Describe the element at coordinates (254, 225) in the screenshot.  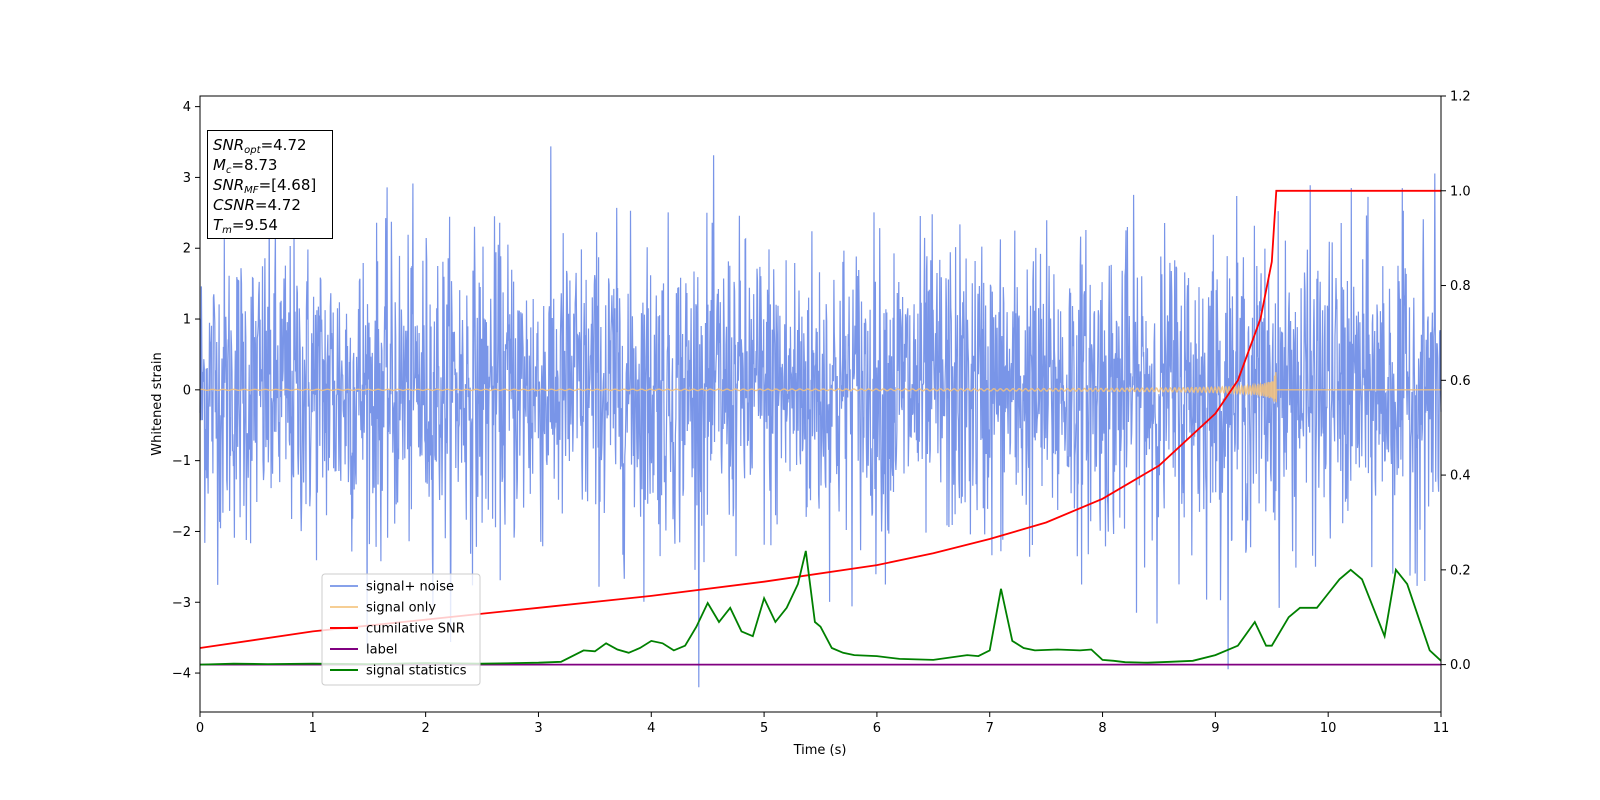
I see `tm-value: =9.54` at that location.